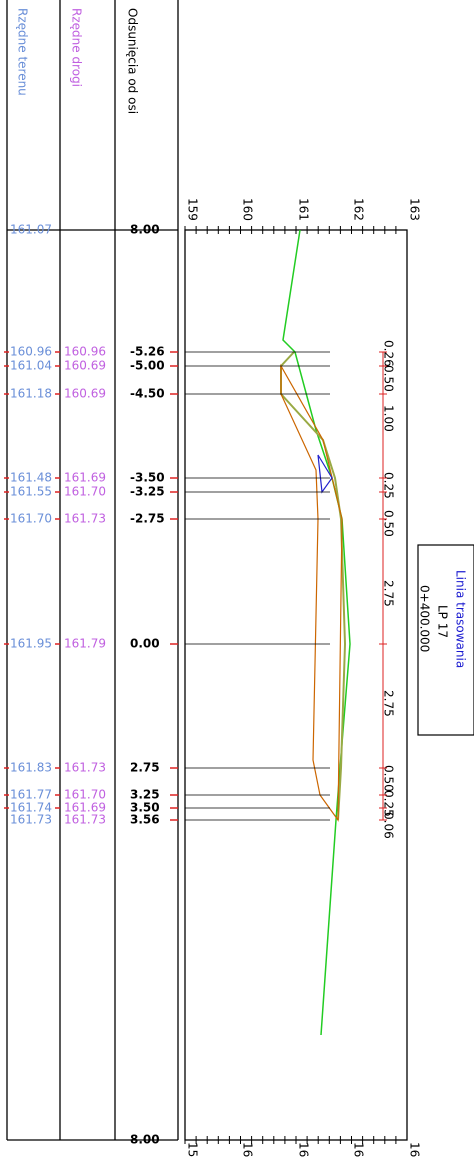 The height and width of the screenshot is (1157, 474). Describe the element at coordinates (31, 644) in the screenshot. I see `cell: 161.95` at that location.